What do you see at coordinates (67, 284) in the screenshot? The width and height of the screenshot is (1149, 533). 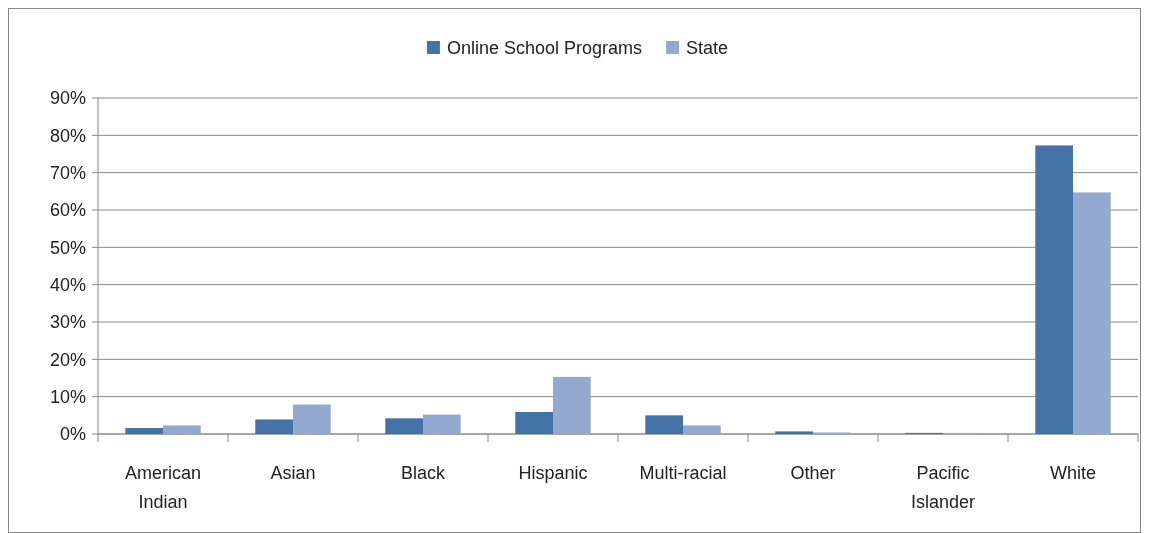 I see `y-tick-label: 40%` at bounding box center [67, 284].